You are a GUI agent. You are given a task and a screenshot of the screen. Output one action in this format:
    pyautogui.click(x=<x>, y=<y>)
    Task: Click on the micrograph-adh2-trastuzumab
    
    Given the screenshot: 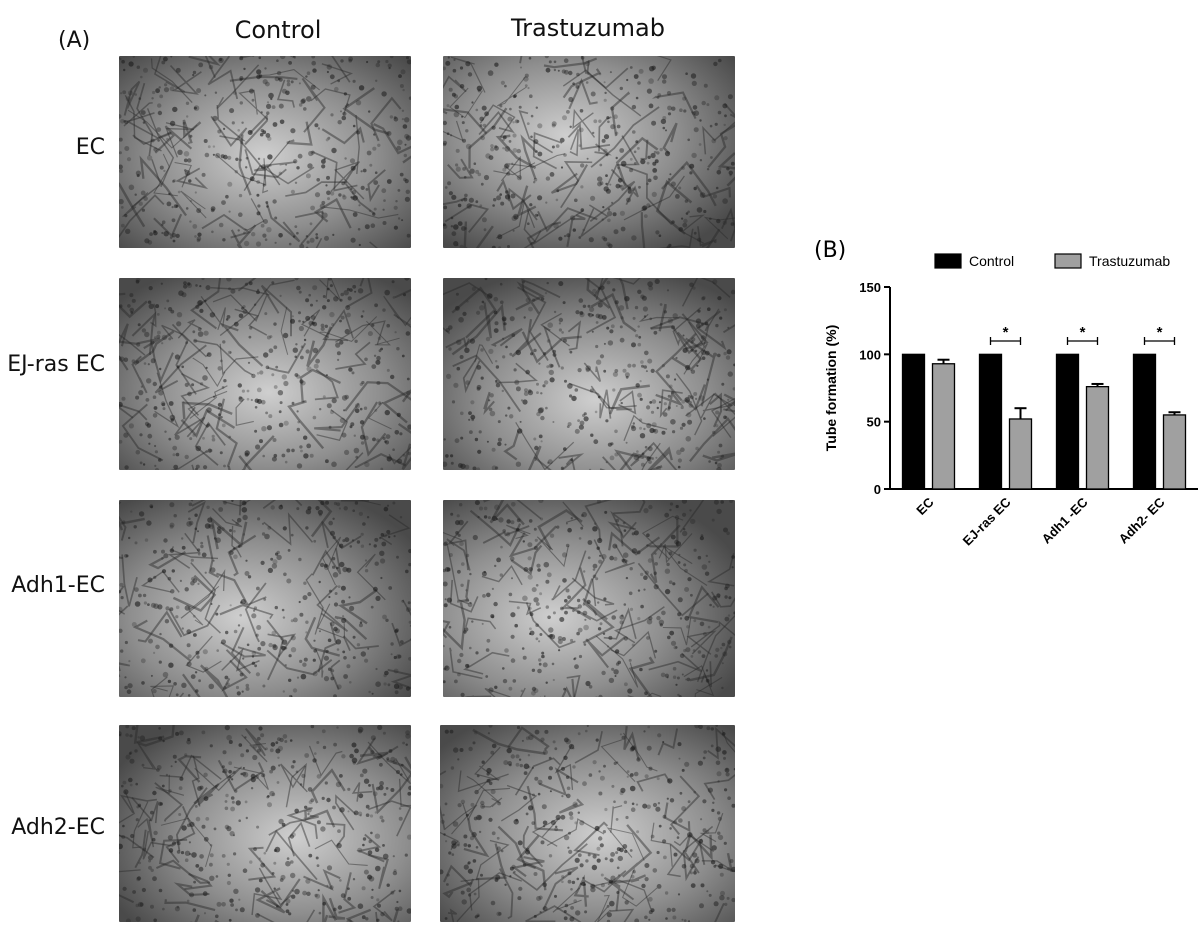 What is the action you would take?
    pyautogui.click(x=587, y=823)
    